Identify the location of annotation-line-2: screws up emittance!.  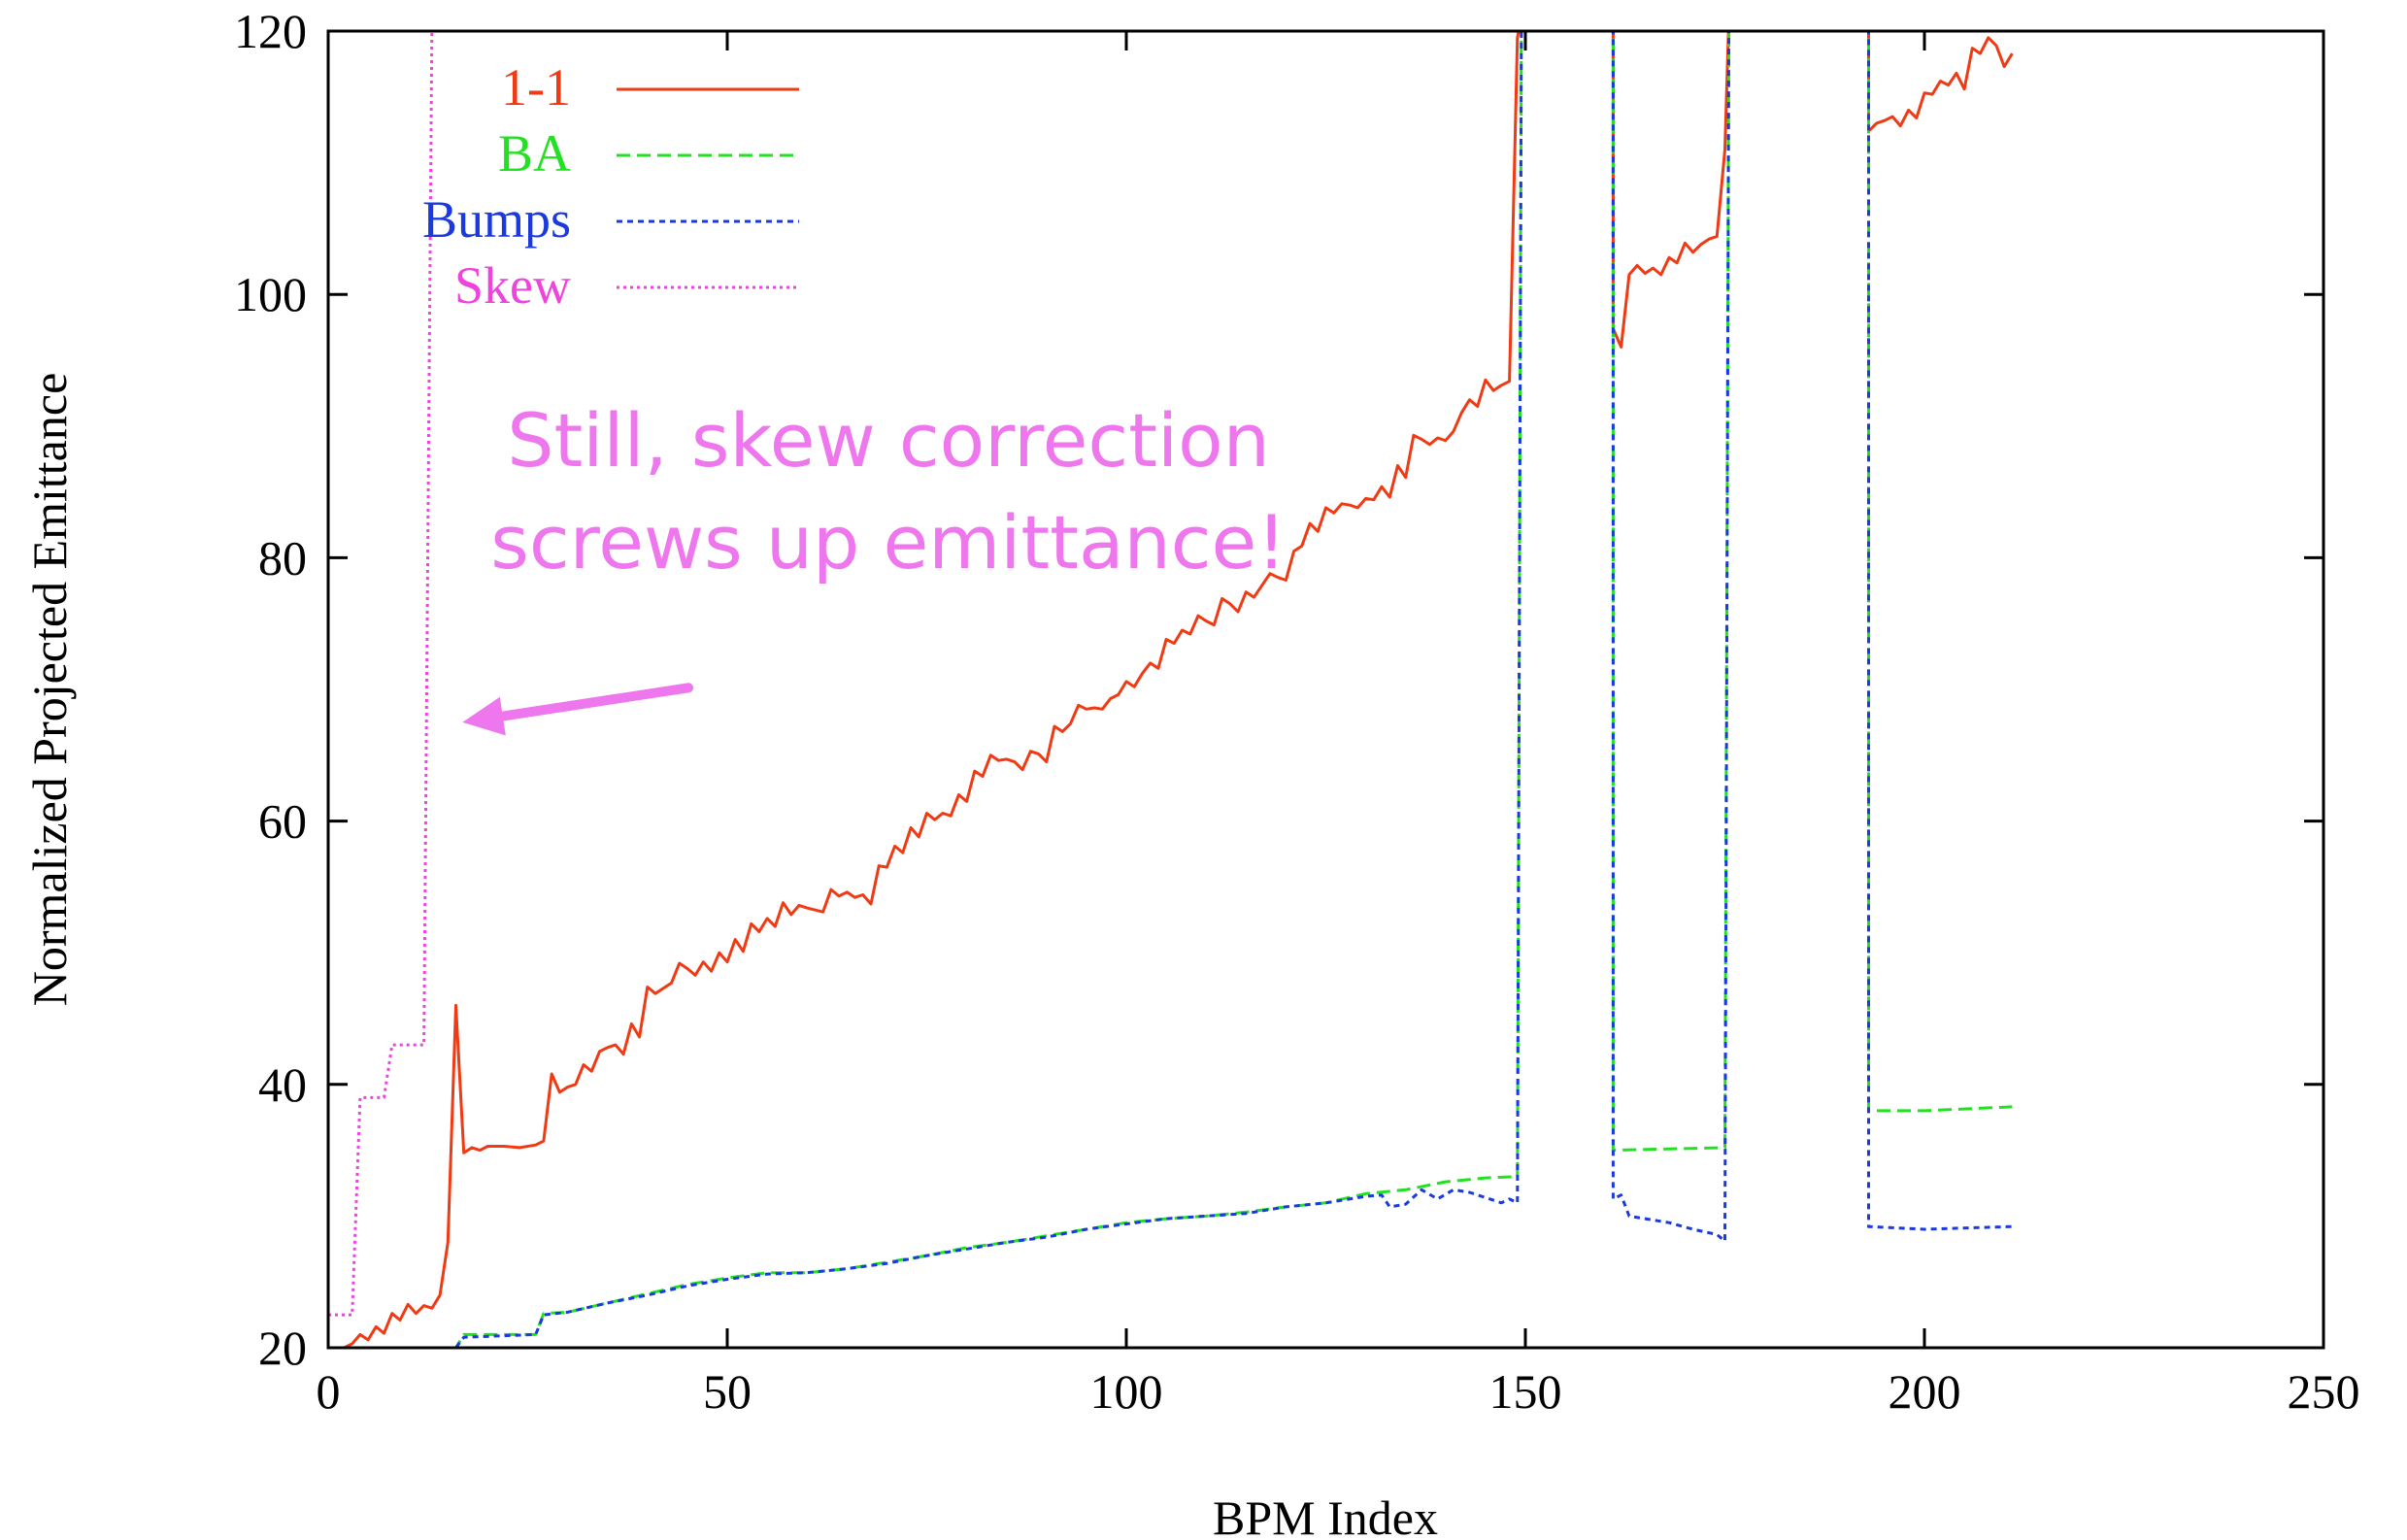
(888, 542).